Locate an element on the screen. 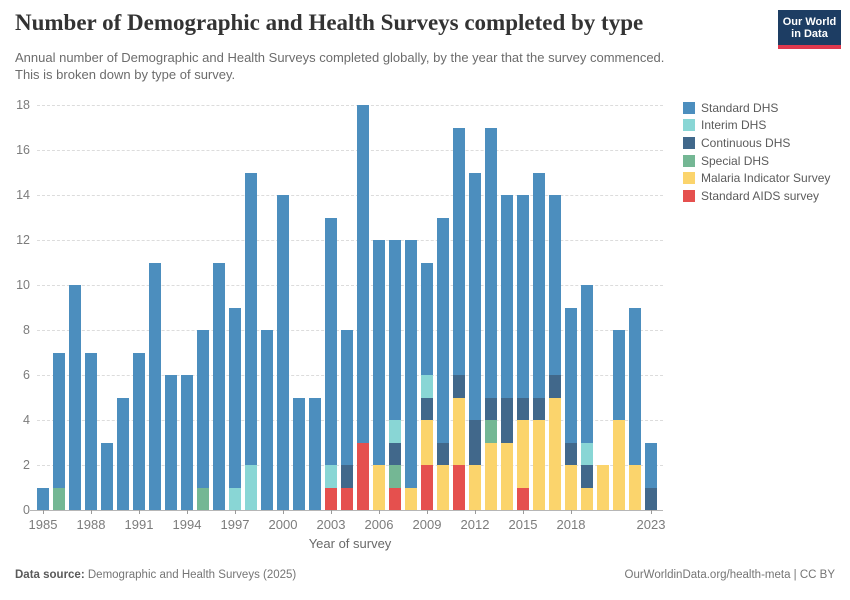 Image resolution: width=850 pixels, height=600 pixels. legend-item-standard-aids-survey: Standard AIDS survey is located at coordinates (756, 196).